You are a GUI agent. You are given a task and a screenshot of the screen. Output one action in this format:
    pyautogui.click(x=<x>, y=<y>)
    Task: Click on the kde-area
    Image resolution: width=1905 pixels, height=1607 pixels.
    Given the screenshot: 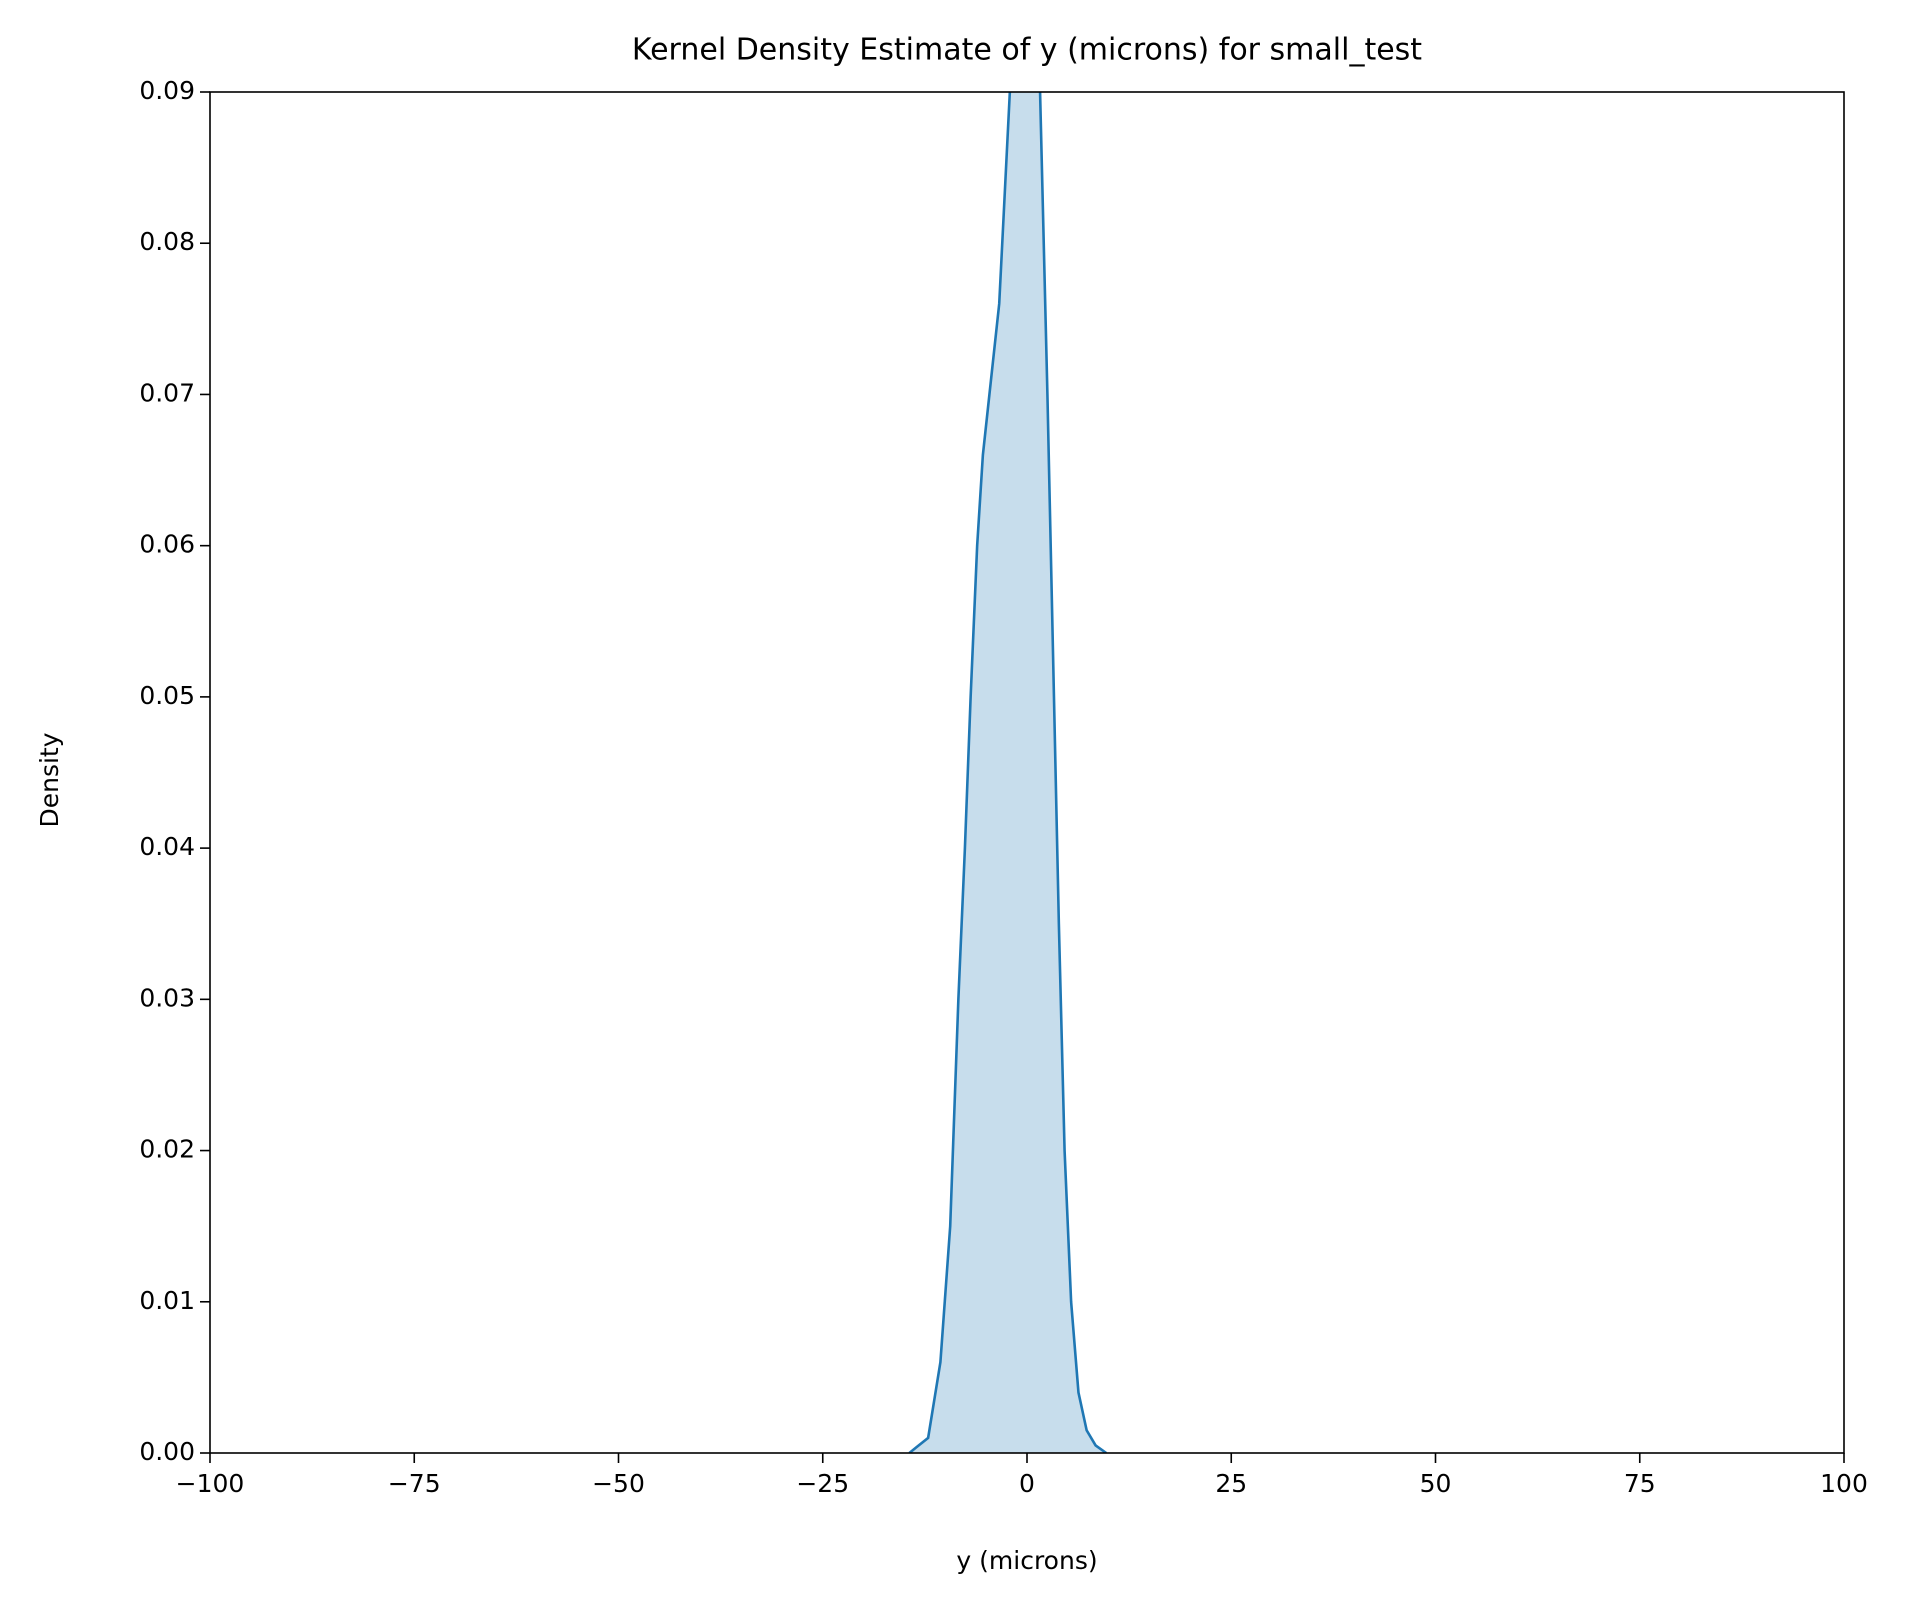 What is the action you would take?
    pyautogui.click(x=1008, y=772)
    